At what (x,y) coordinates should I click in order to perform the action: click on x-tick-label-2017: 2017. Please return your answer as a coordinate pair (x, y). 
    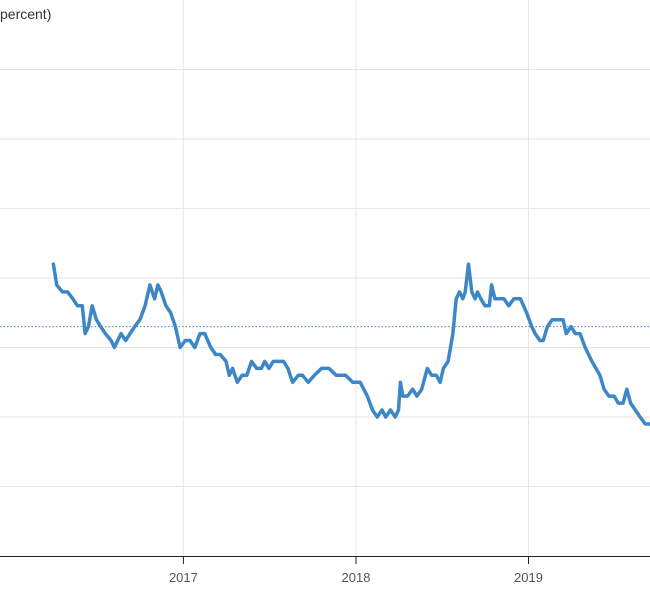
    Looking at the image, I should click on (183, 577).